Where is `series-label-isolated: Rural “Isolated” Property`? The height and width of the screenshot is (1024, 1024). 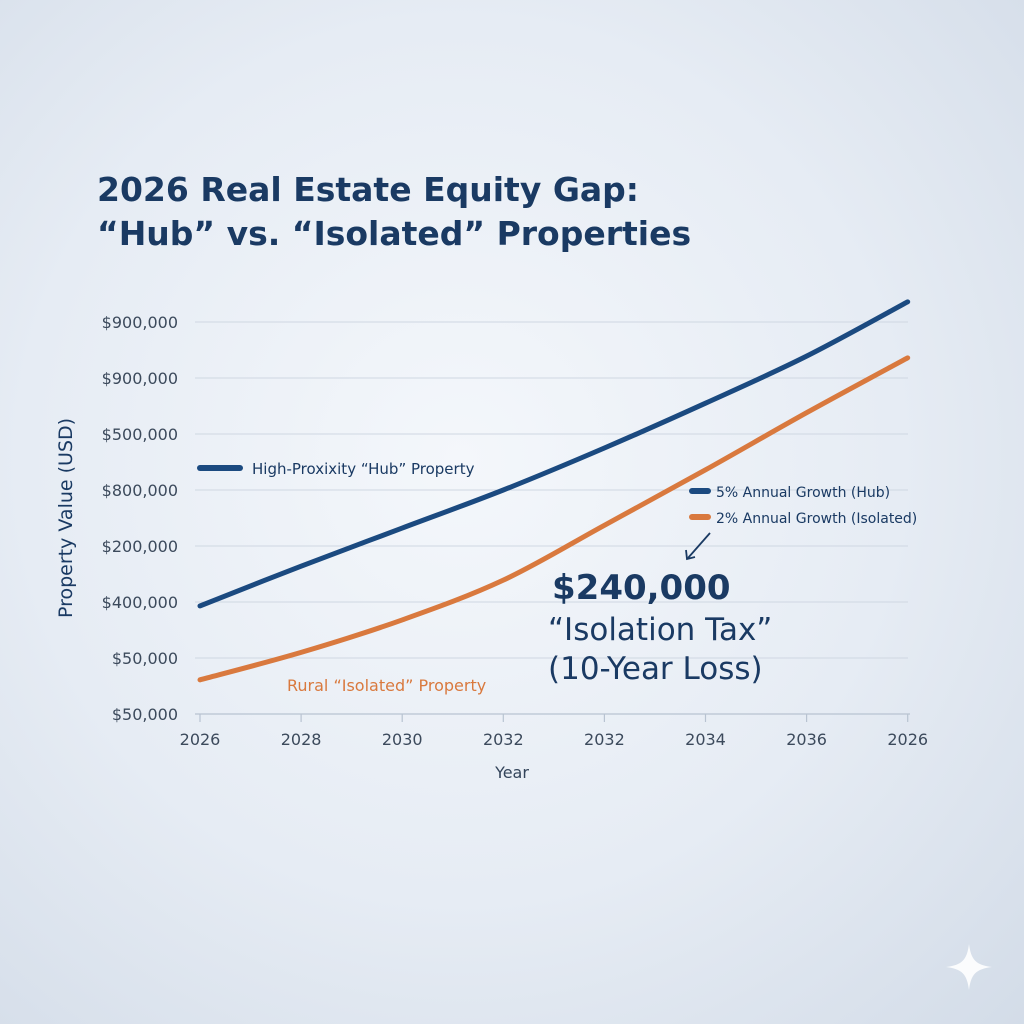 series-label-isolated: Rural “Isolated” Property is located at coordinates (386, 685).